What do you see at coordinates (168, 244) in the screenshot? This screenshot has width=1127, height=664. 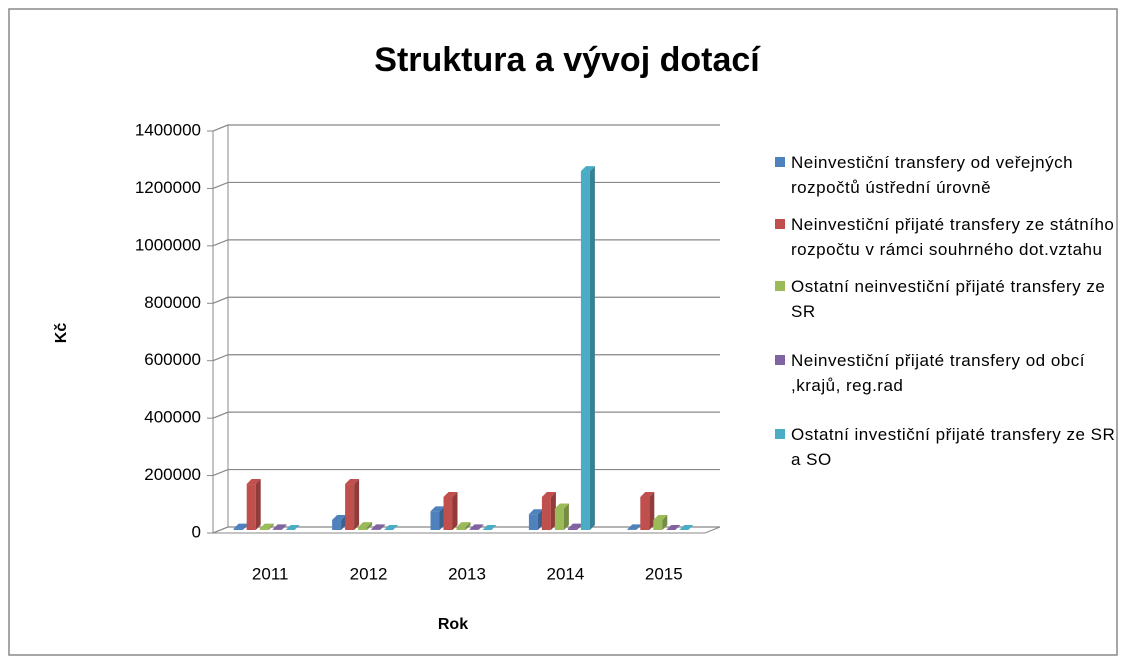 I see `y-tick-label: 1000000` at bounding box center [168, 244].